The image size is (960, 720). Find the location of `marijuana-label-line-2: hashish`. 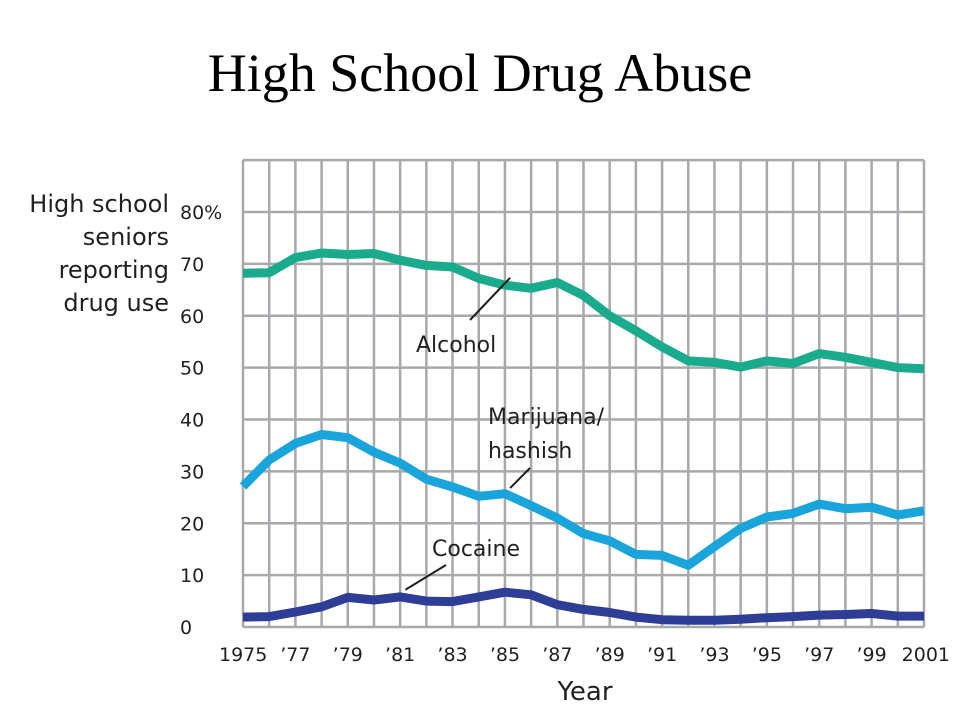

marijuana-label-line-2: hashish is located at coordinates (530, 451).